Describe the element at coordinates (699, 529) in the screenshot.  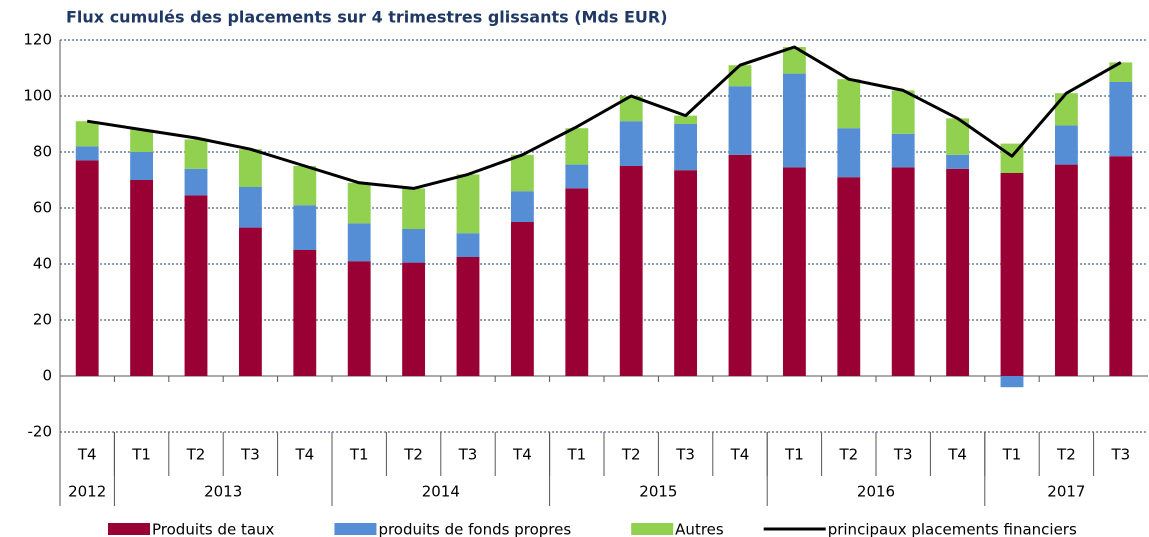
I see `legend-label: Autres` at that location.